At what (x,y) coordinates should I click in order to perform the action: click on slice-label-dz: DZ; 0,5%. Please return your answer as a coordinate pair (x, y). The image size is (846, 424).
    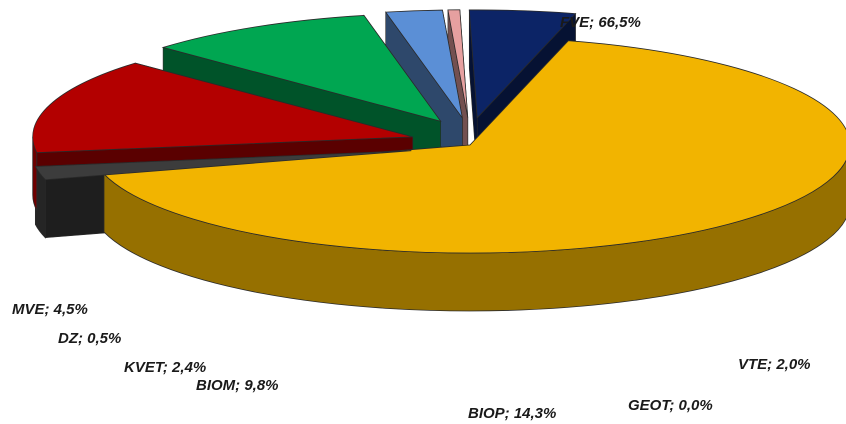
    Looking at the image, I should click on (89, 338).